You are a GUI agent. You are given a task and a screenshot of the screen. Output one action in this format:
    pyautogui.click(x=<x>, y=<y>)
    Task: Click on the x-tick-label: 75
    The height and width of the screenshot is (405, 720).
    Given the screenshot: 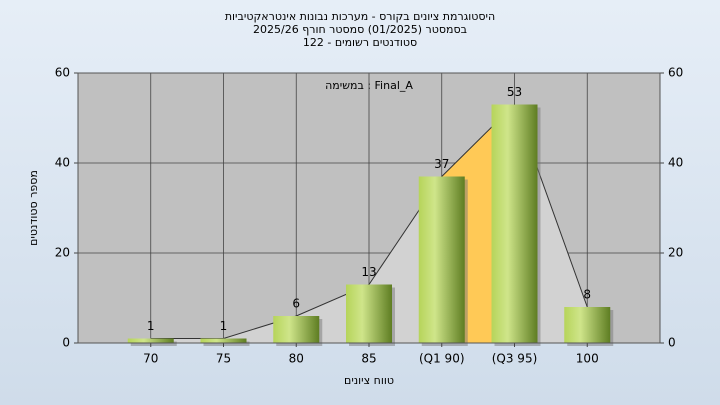 What is the action you would take?
    pyautogui.click(x=223, y=359)
    